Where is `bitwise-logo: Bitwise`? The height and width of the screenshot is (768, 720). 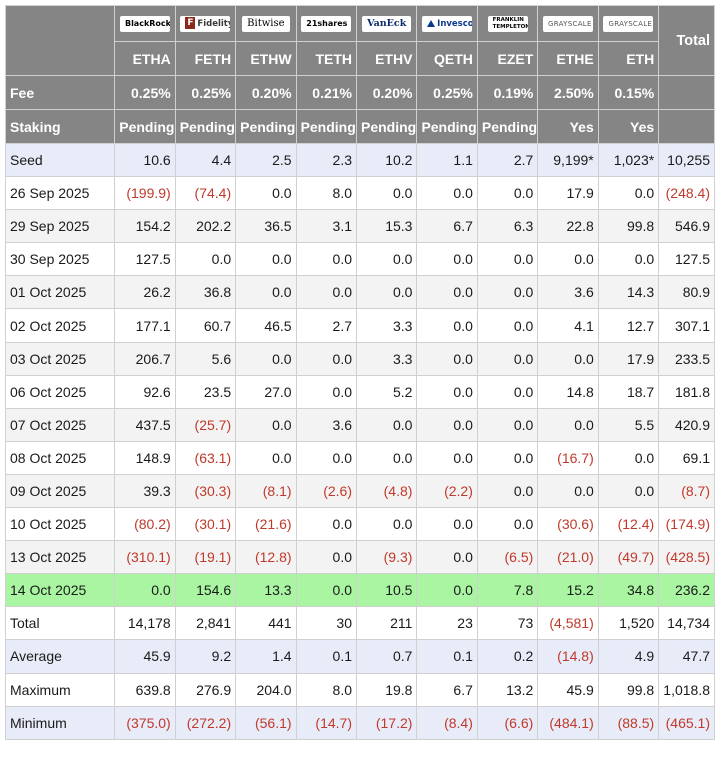 bitwise-logo: Bitwise is located at coordinates (266, 23).